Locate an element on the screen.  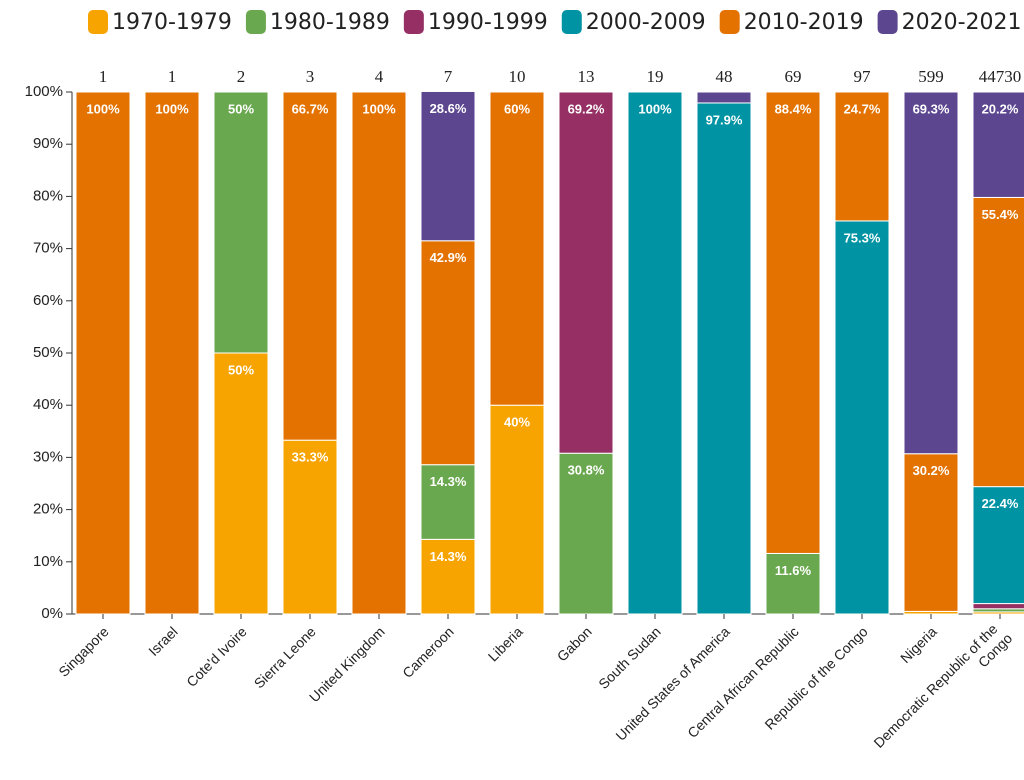
x-tick-label: Liberia is located at coordinates (505, 643).